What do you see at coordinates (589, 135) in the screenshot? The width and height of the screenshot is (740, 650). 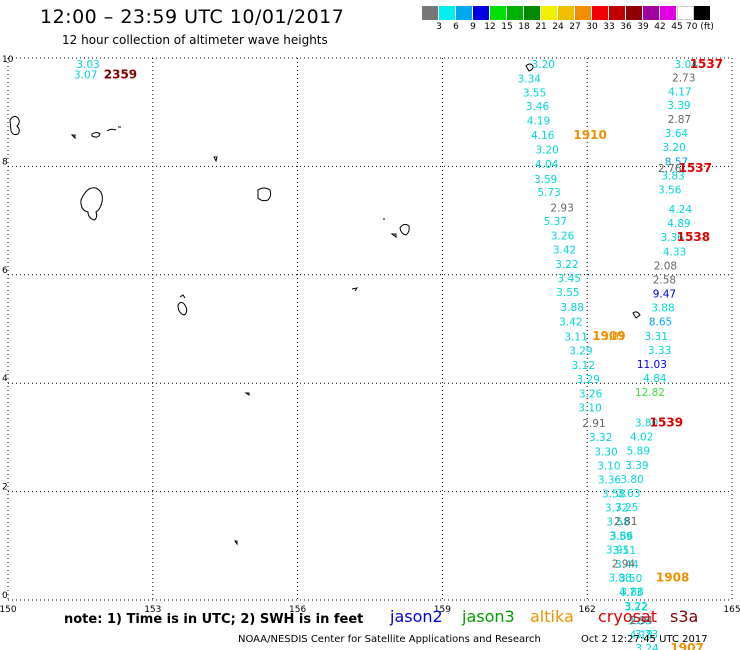 I see `time-marker: 1910` at bounding box center [589, 135].